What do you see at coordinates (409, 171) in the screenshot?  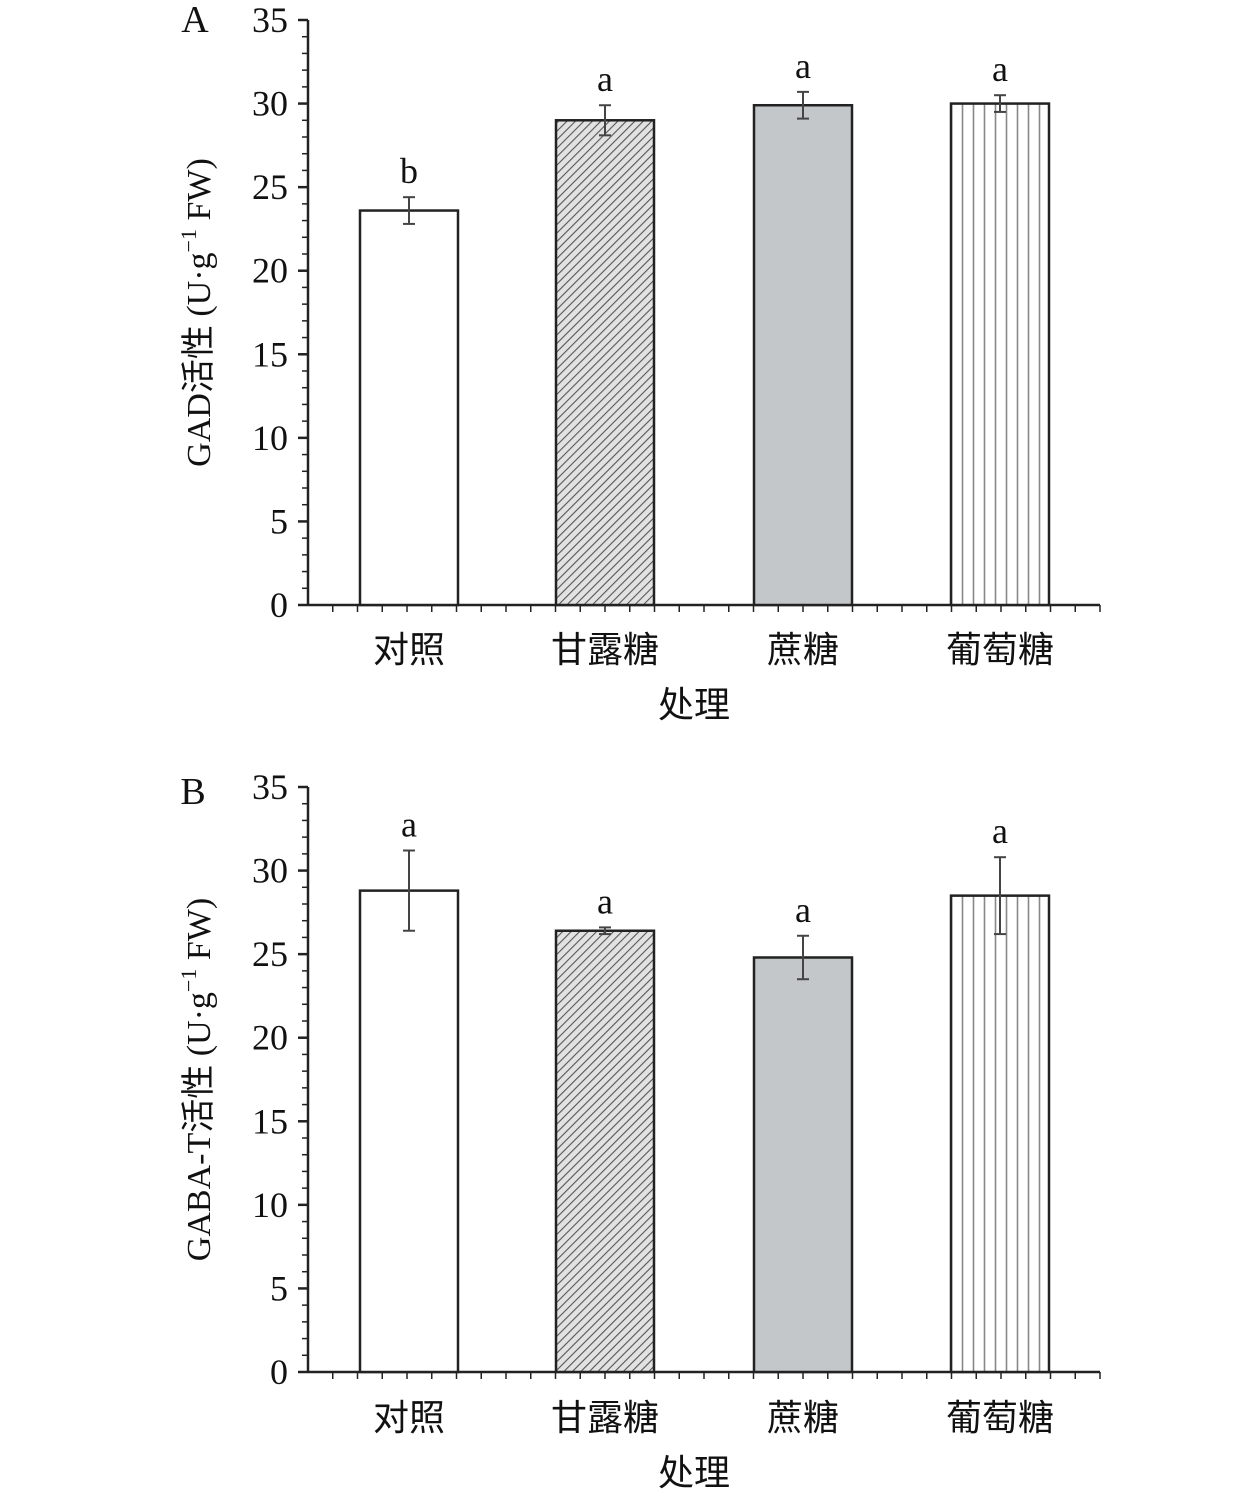 I see `significance-label: b` at bounding box center [409, 171].